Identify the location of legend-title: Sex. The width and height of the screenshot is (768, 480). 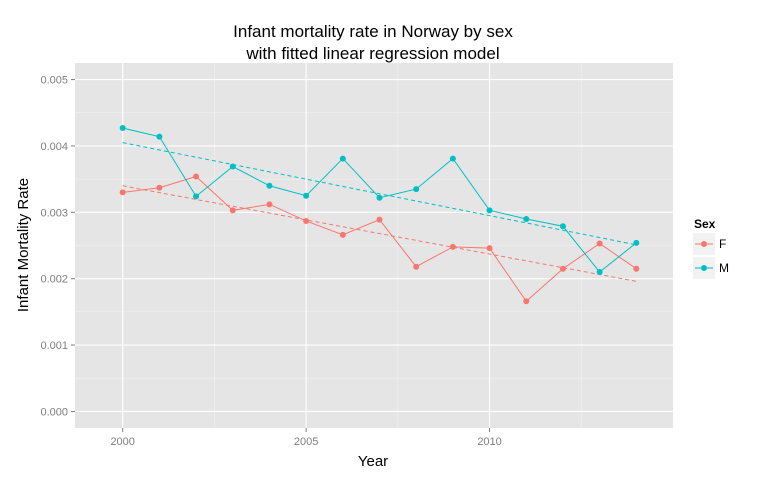
(705, 224).